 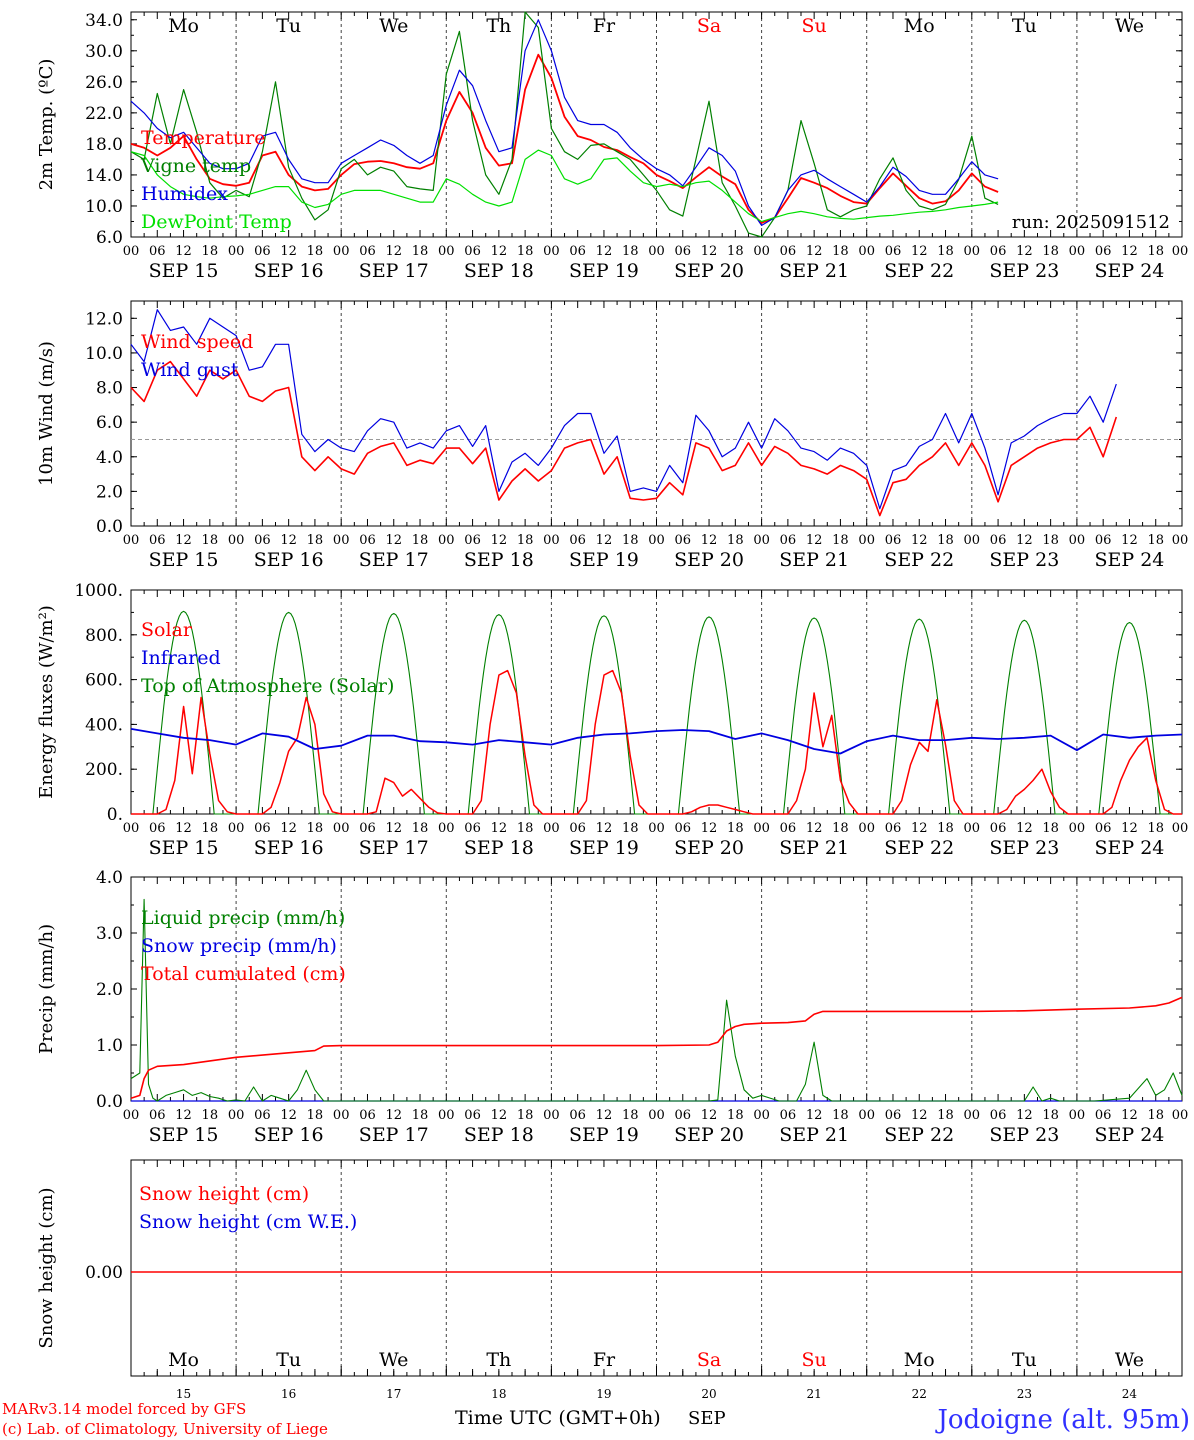 I want to click on wind-date-label: SEP 18, so click(x=499, y=560).